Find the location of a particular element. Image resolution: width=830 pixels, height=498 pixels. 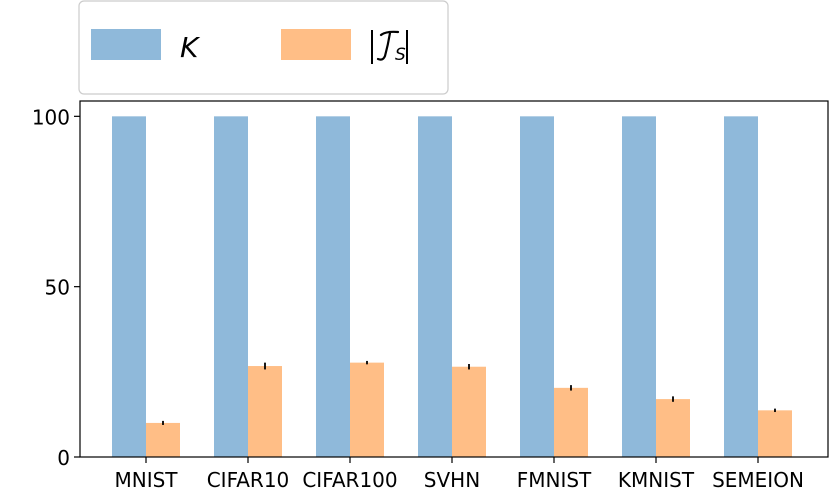

legend-frame is located at coordinates (263, 47).